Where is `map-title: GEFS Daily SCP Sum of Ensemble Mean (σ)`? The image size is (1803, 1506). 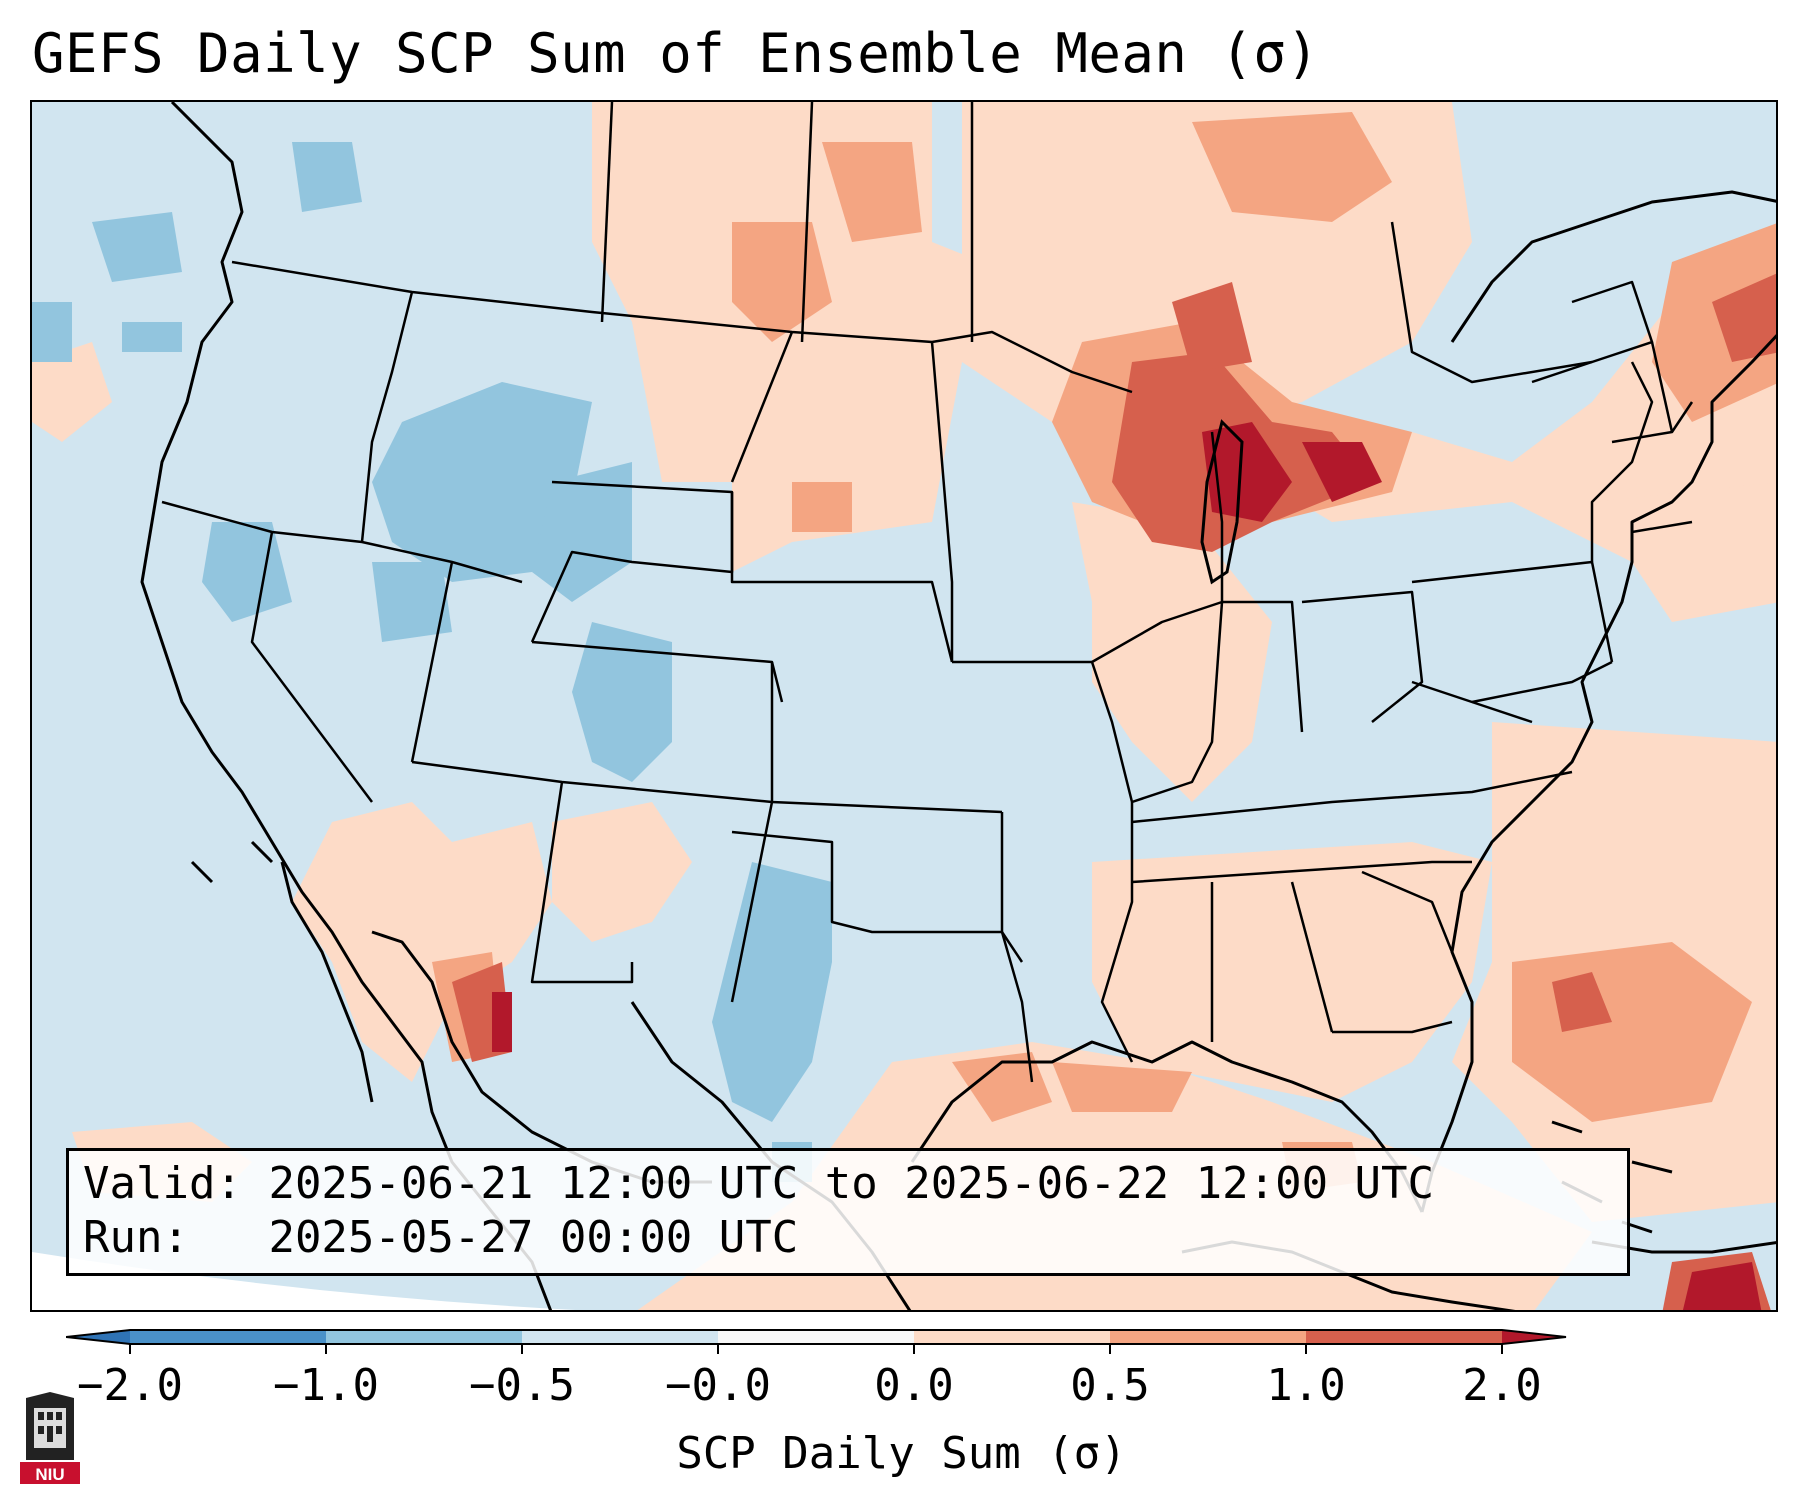 map-title: GEFS Daily SCP Sum of Ensemble Mean (σ) is located at coordinates (676, 53).